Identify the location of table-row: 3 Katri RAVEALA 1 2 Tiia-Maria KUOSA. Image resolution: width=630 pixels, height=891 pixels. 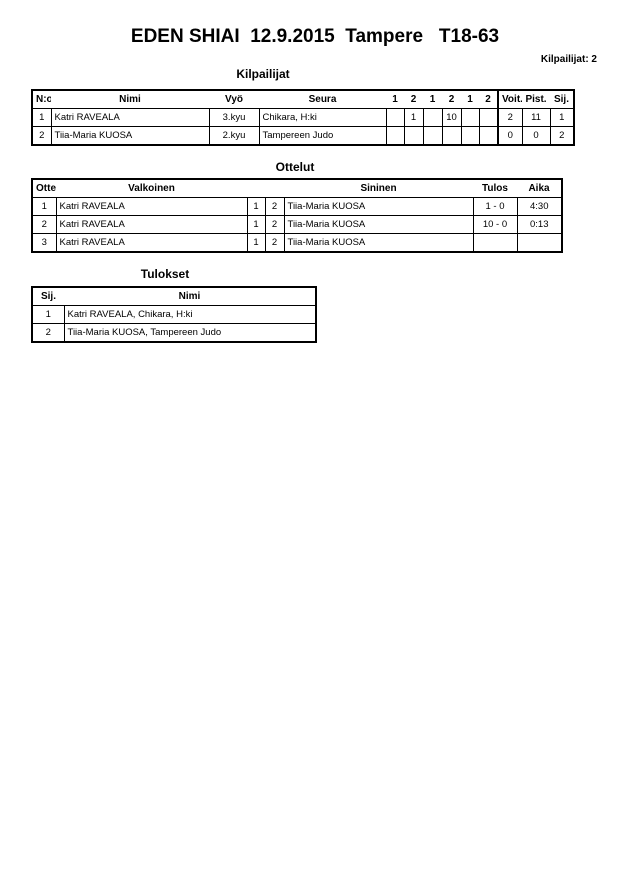
(297, 243).